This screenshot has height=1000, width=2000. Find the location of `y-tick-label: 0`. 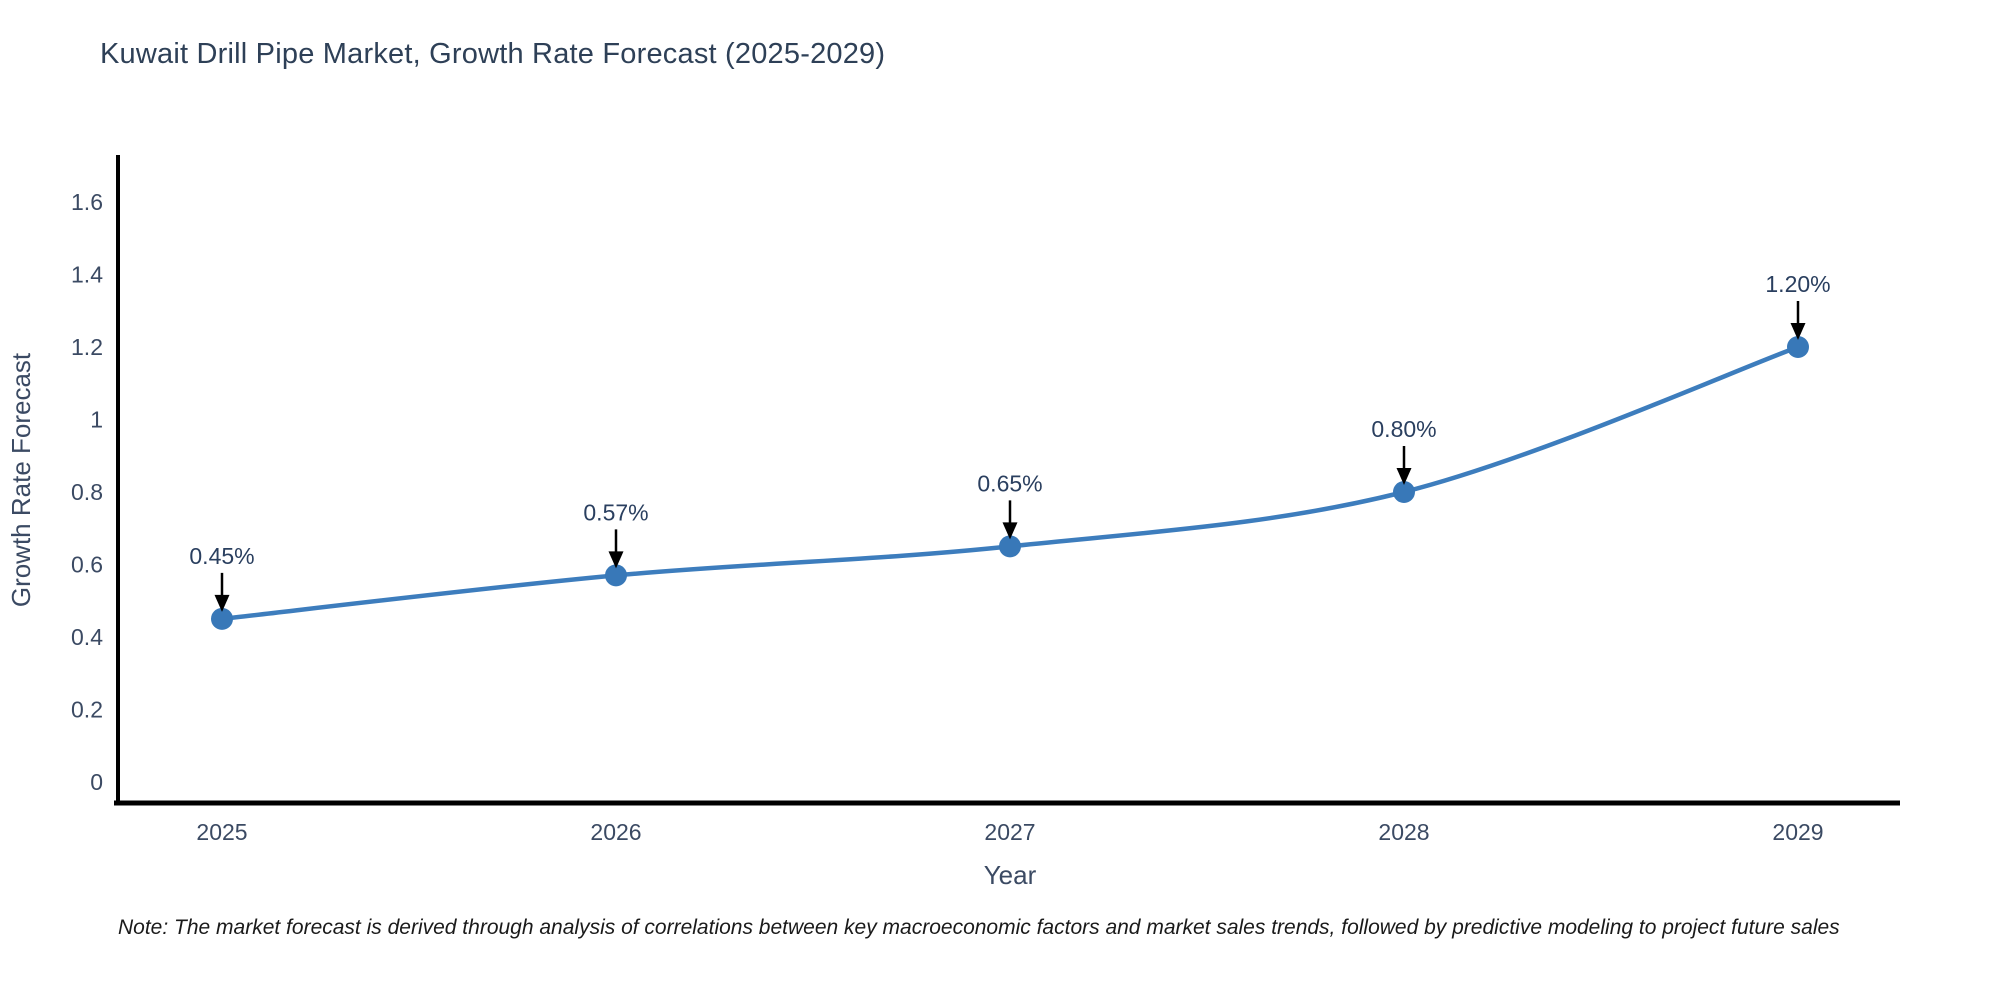

y-tick-label: 0 is located at coordinates (96, 782).